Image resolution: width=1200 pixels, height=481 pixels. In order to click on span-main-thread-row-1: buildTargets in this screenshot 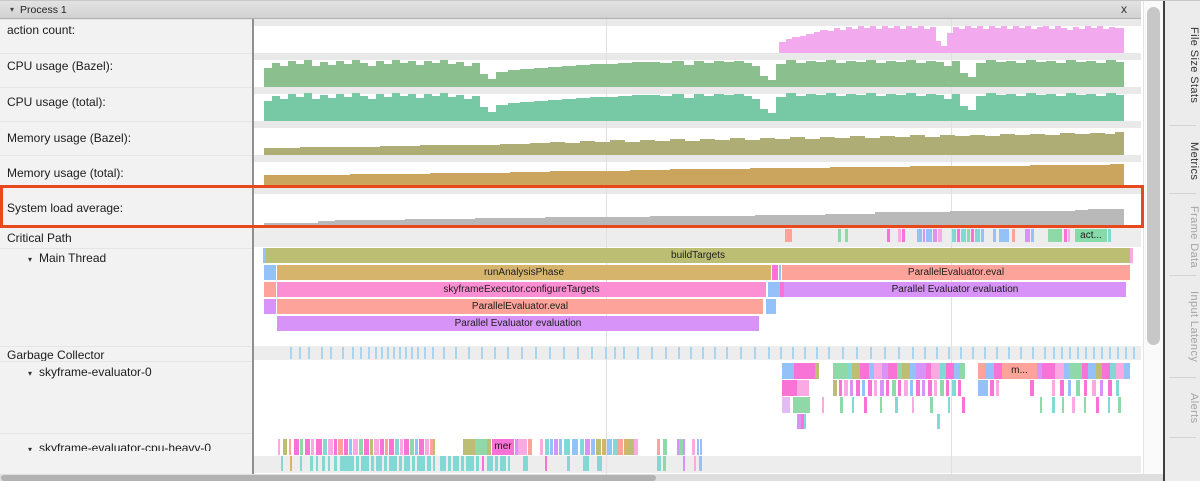, I will do `click(698, 255)`.